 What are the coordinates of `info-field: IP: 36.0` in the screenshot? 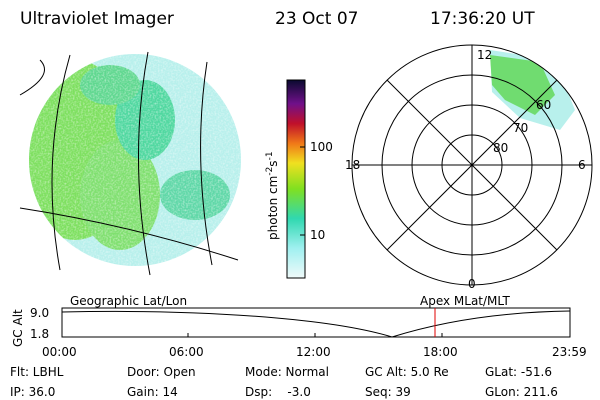 It's located at (32, 392).